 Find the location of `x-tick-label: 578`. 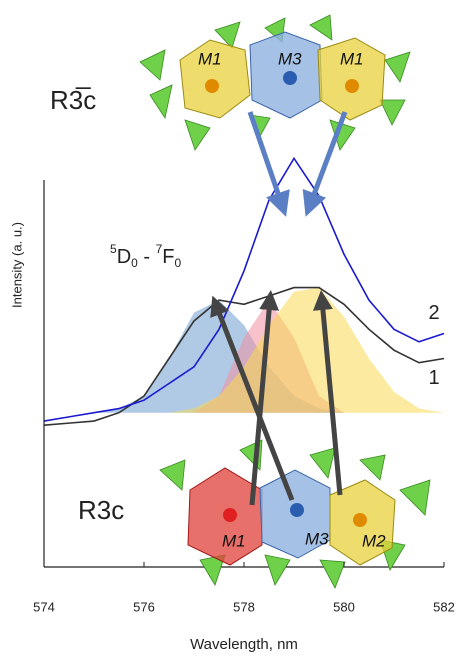

x-tick-label: 578 is located at coordinates (244, 606).